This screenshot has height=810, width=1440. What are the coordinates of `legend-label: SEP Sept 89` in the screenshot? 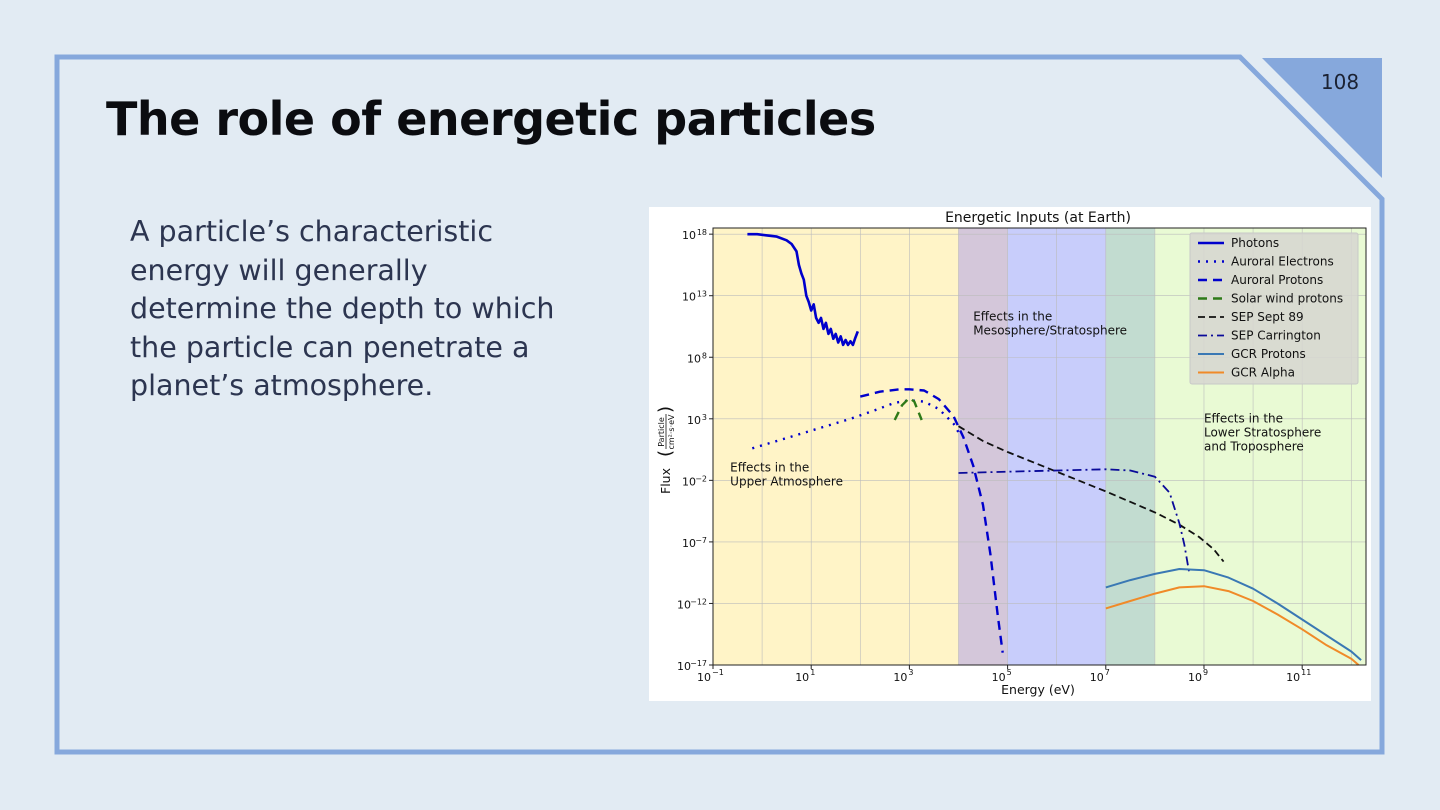 It's located at (1267, 317).